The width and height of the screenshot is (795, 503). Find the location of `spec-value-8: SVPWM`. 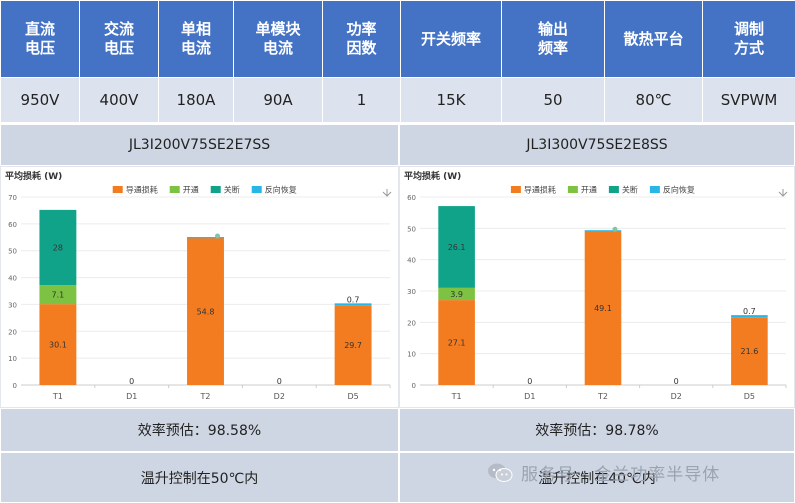

spec-value-8: SVPWM is located at coordinates (748, 100).